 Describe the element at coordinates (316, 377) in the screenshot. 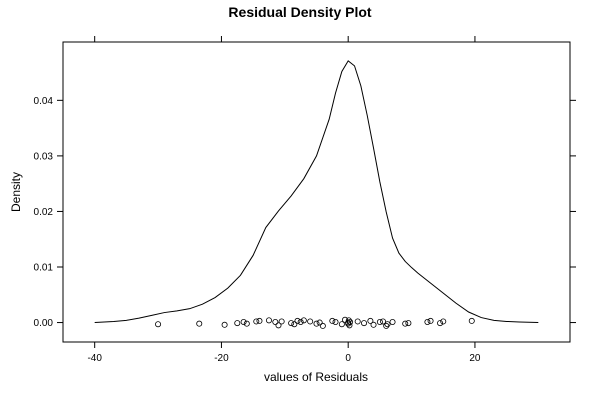

I see `x-axis-label: values of Residuals` at that location.